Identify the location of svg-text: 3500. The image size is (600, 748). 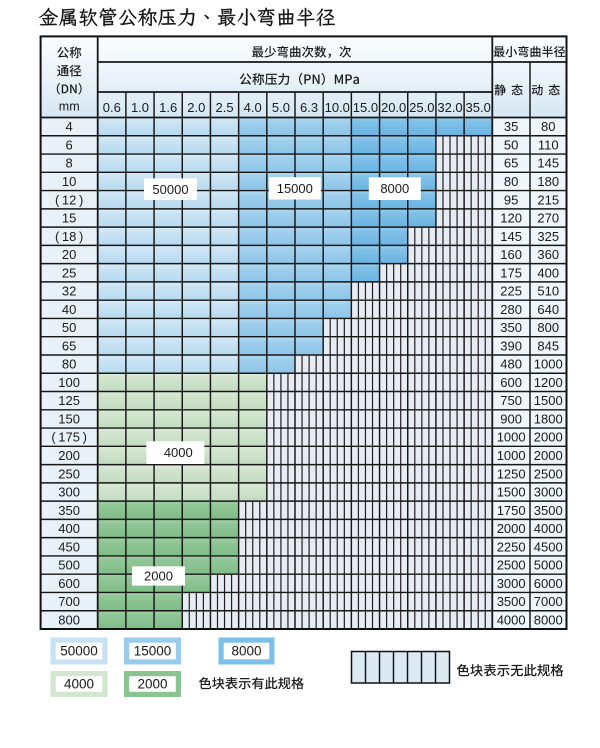
(511, 601).